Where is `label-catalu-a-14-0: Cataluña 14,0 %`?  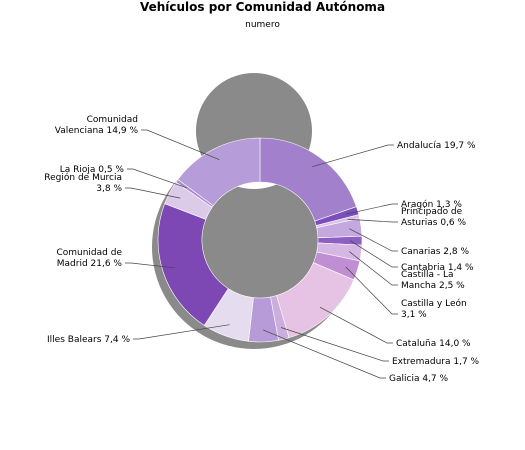 label-catalu-a-14-0: Cataluña 14,0 % is located at coordinates (433, 344).